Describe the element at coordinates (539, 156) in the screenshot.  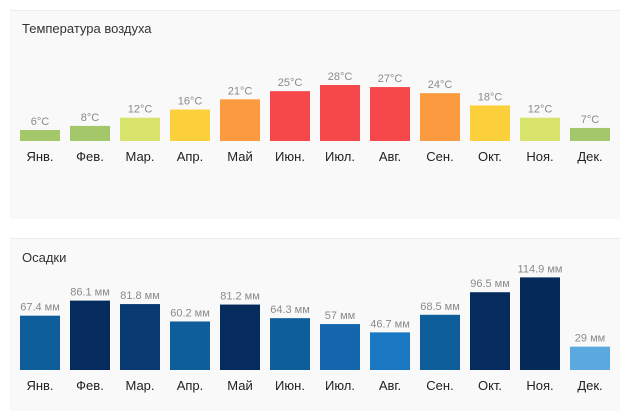
I see `temperature-category-label: Ноя.` at that location.